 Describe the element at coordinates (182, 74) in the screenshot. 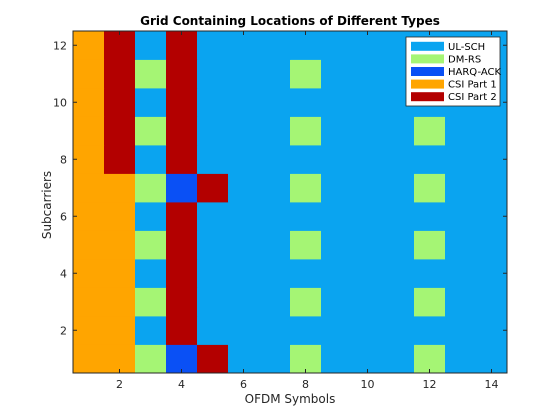

I see `cell-csi2-s11-o4` at that location.